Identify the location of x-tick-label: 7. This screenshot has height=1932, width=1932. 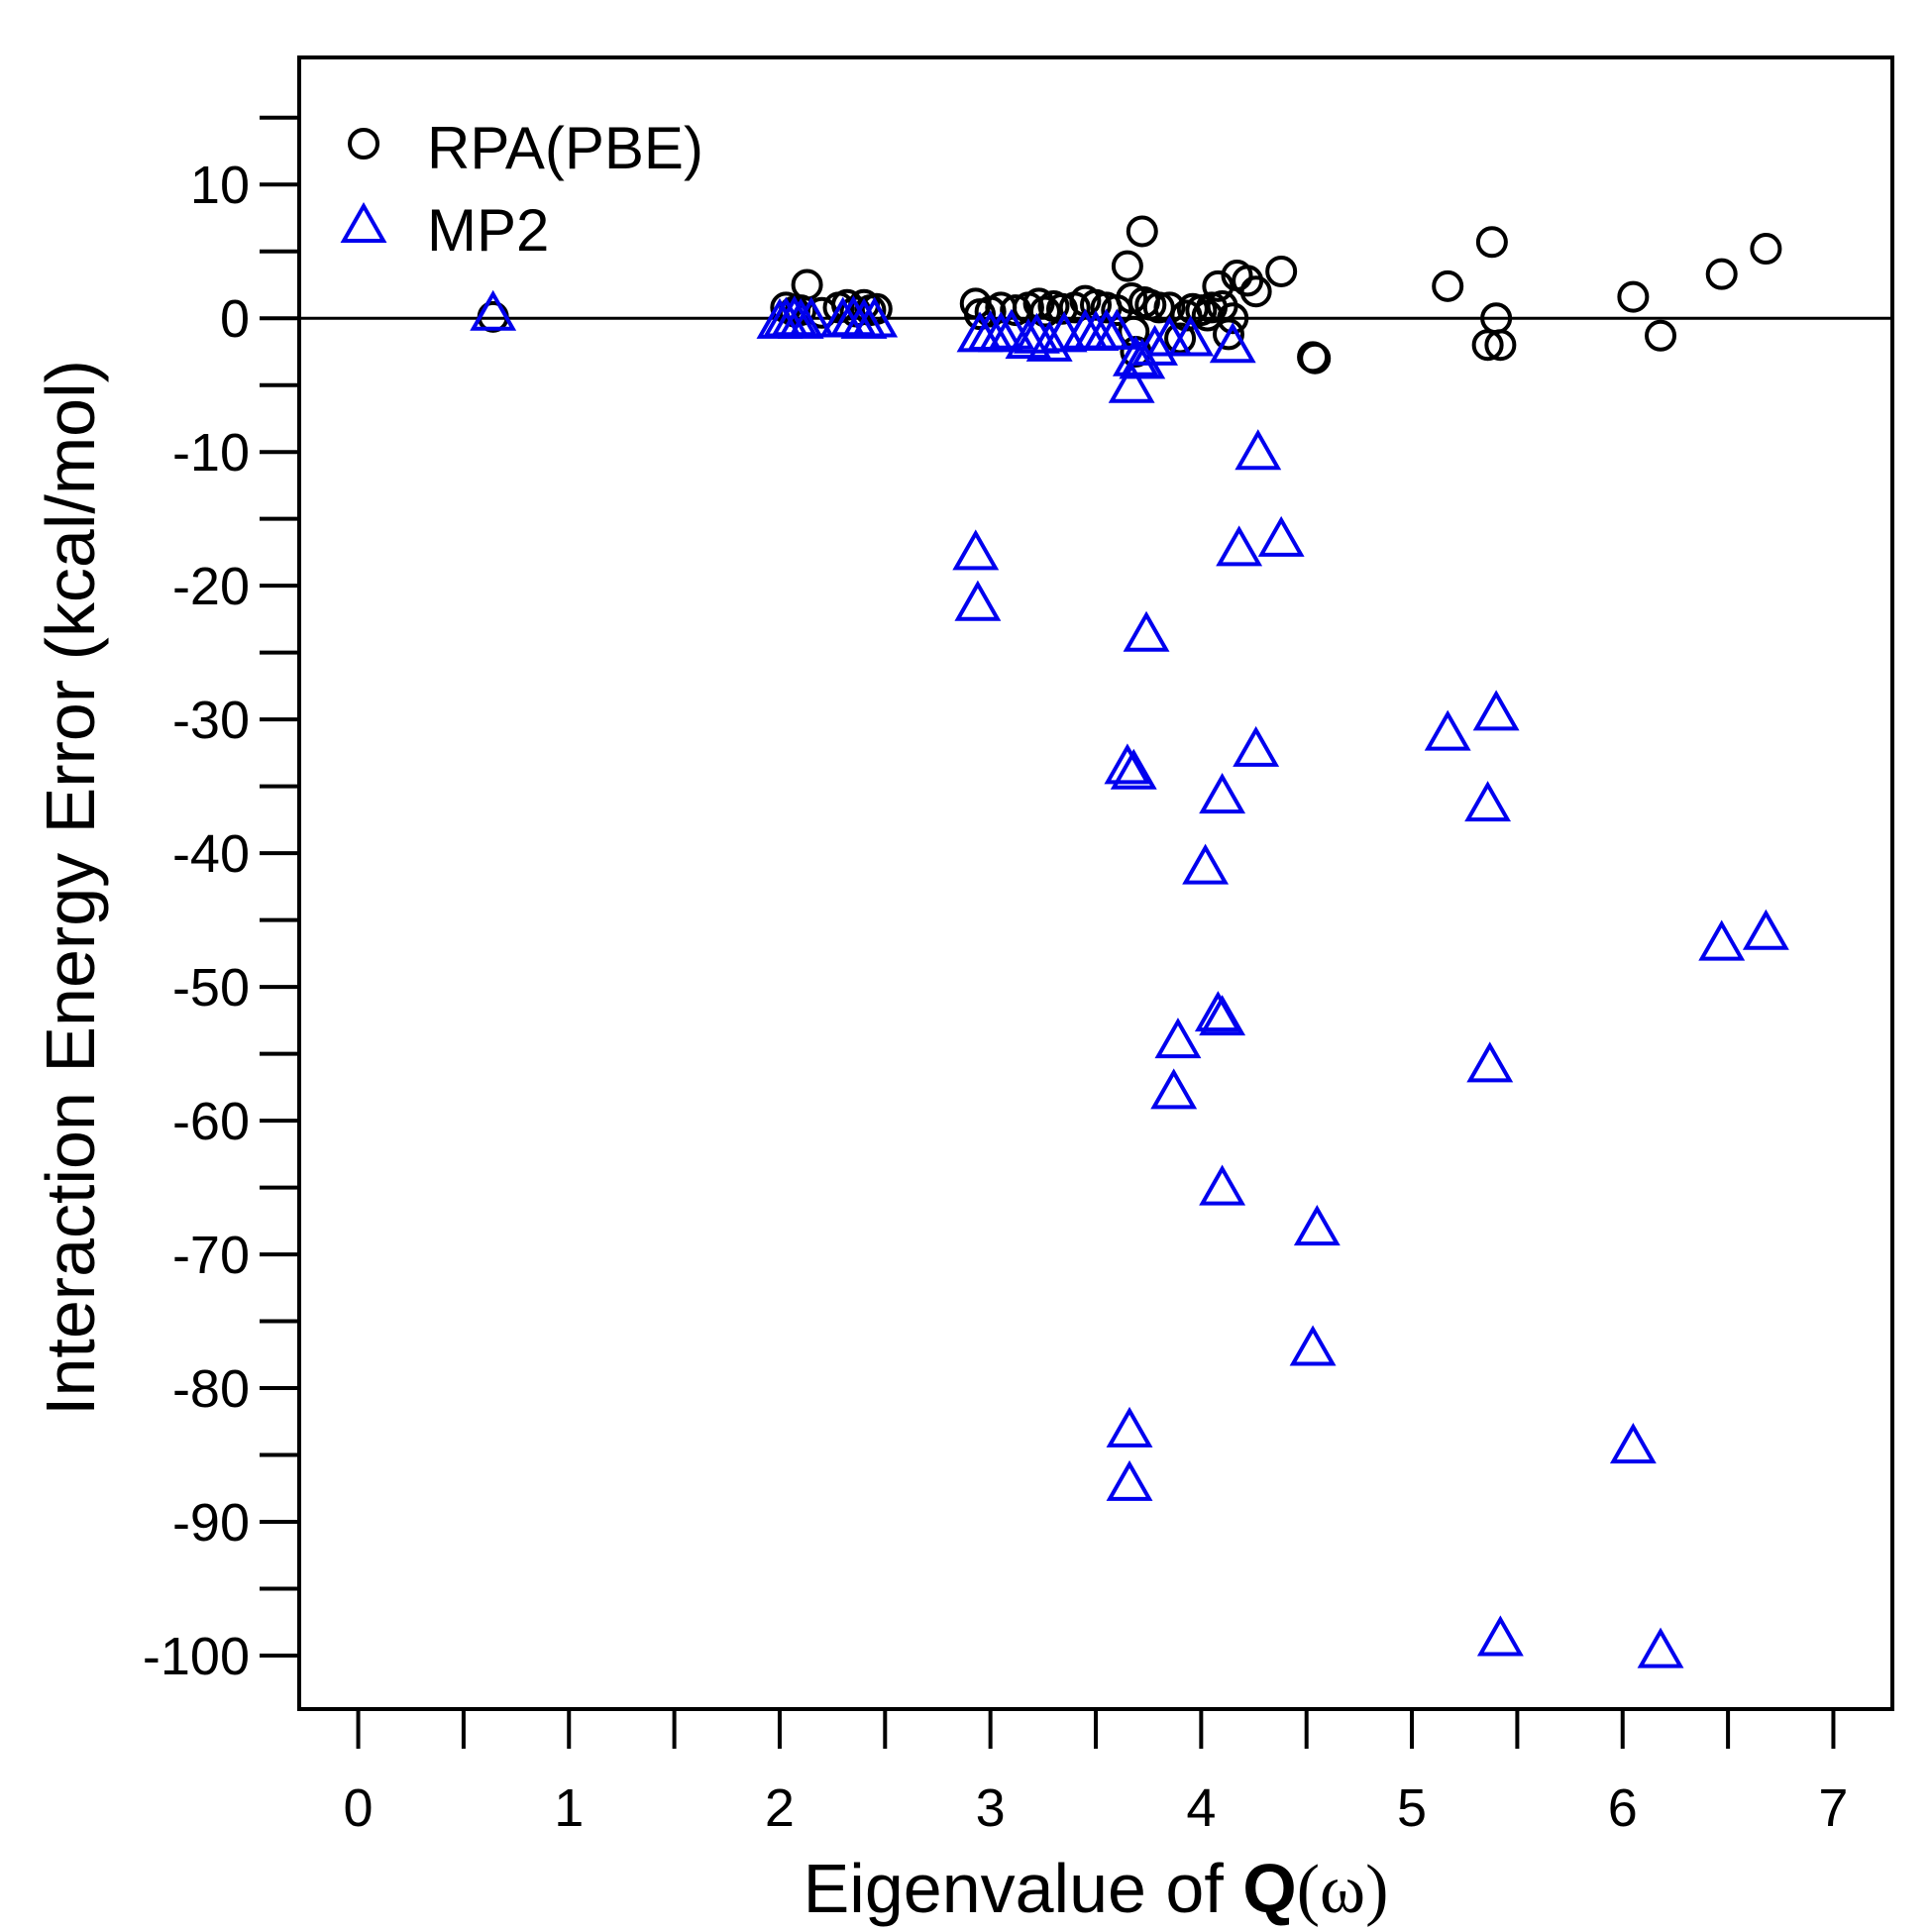
(1833, 1808).